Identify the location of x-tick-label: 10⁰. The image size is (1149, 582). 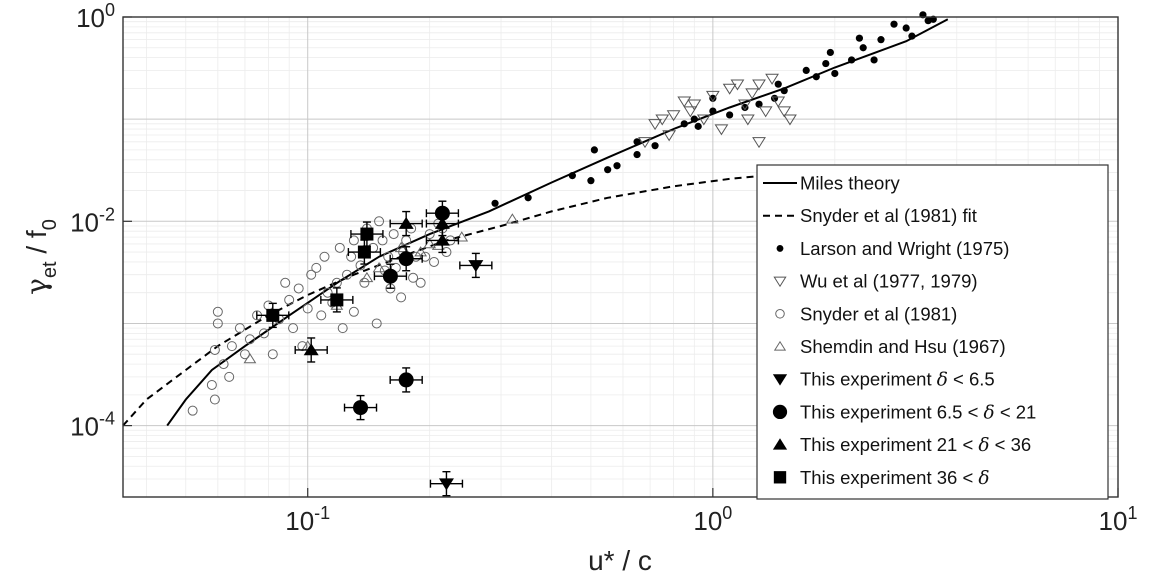
(712, 519).